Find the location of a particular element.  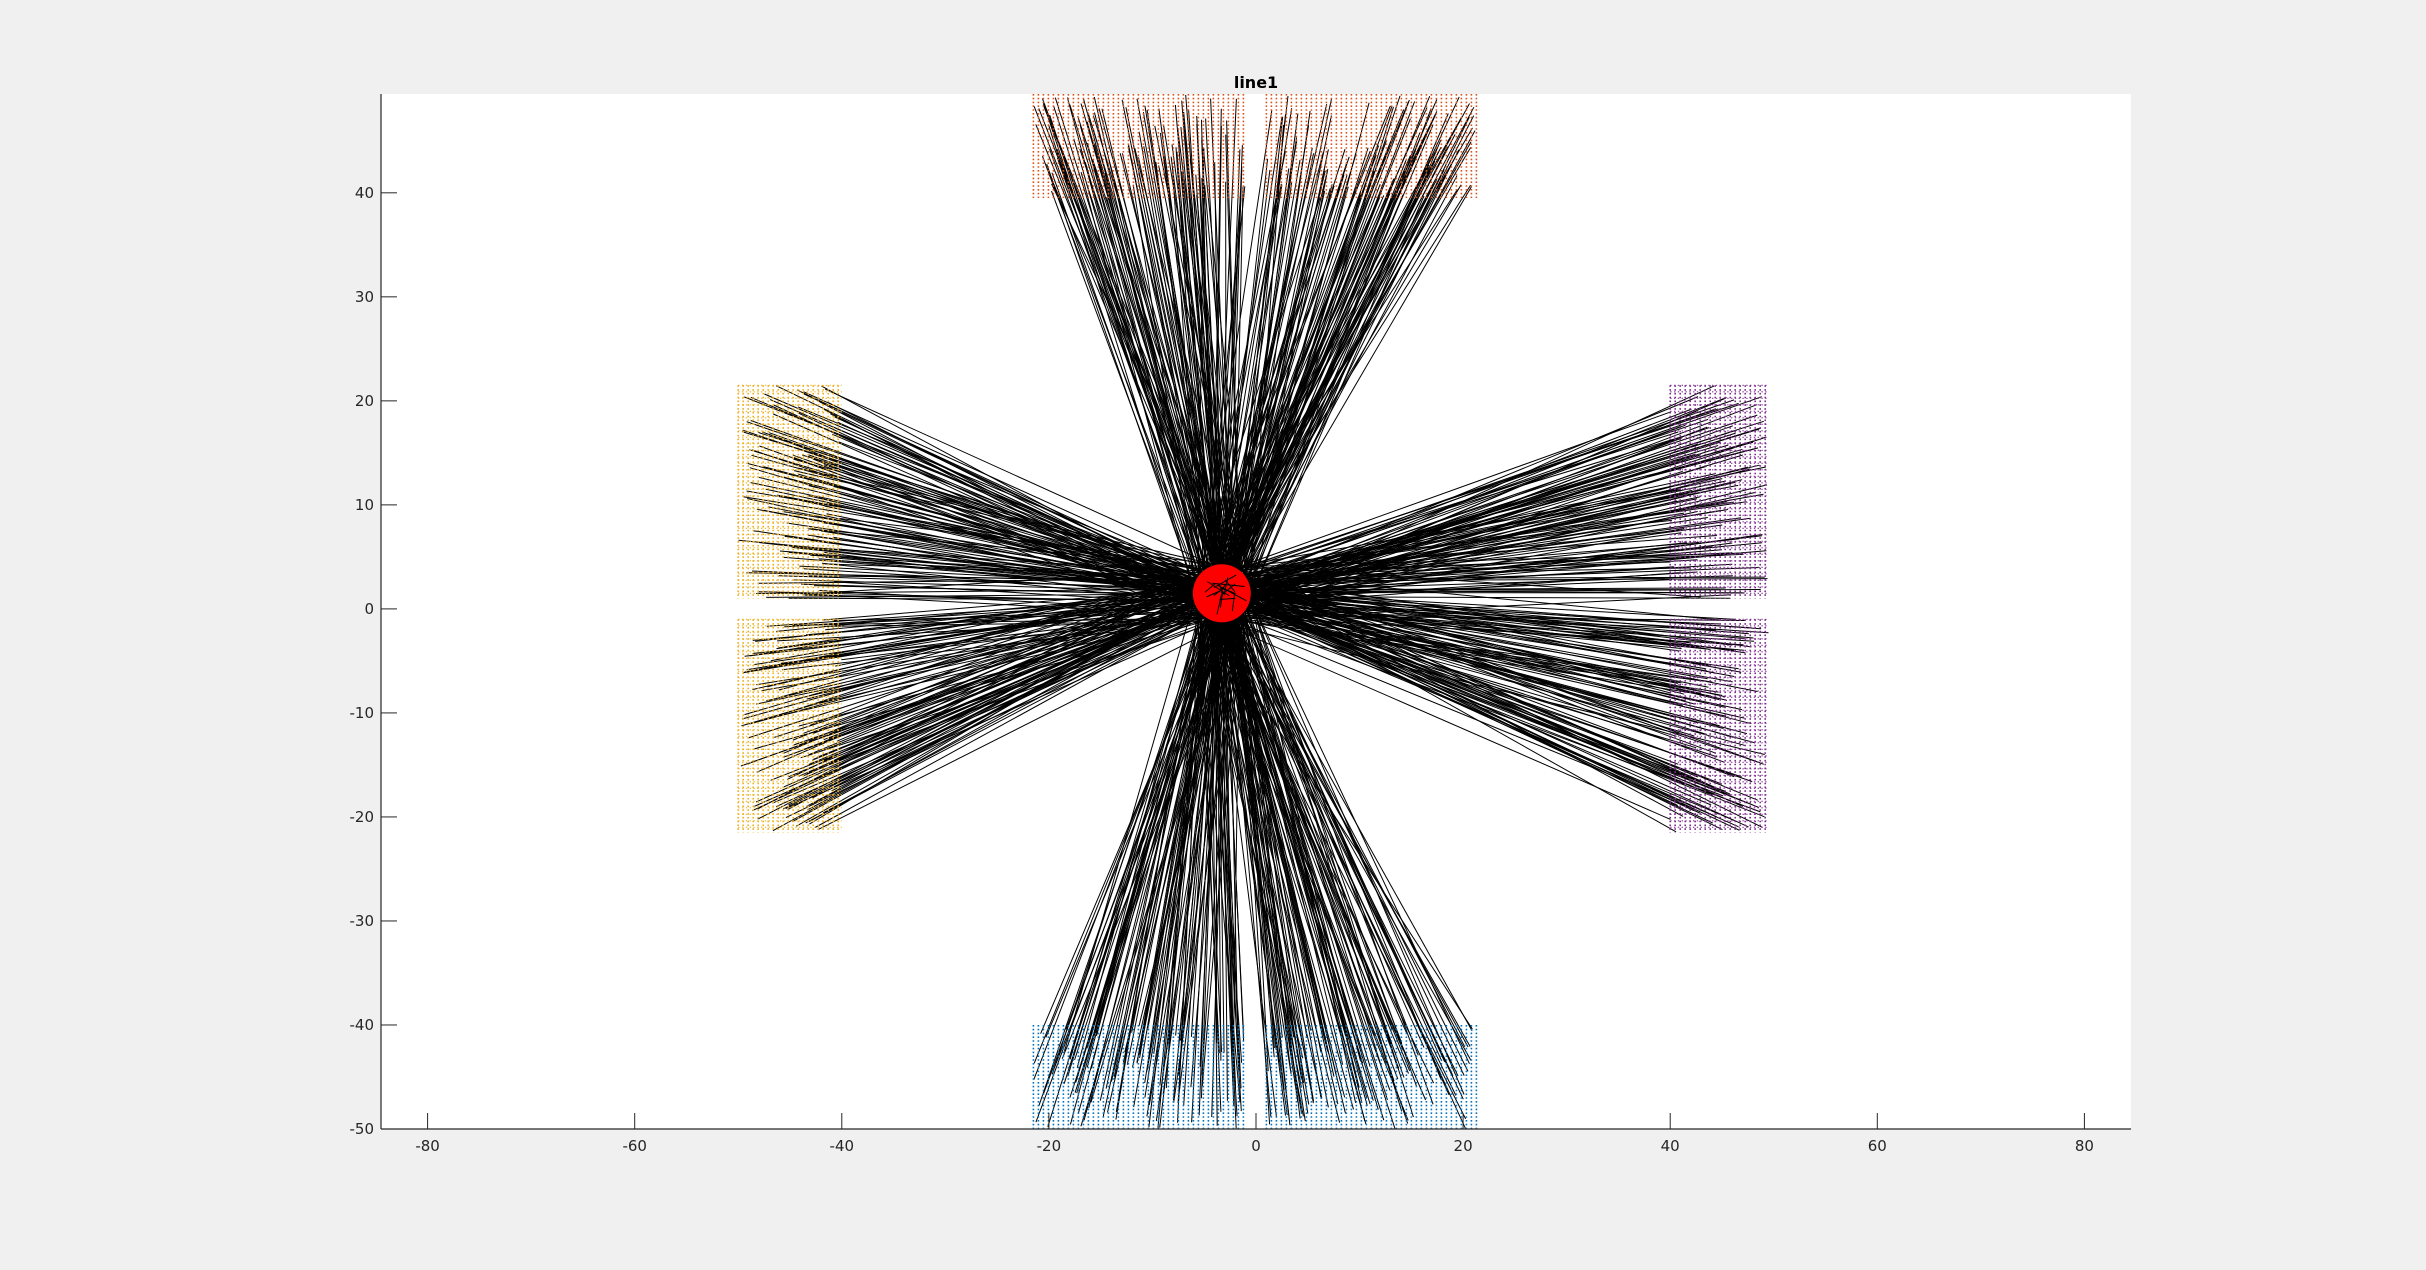

x-tick-label: 80 is located at coordinates (2084, 1146).